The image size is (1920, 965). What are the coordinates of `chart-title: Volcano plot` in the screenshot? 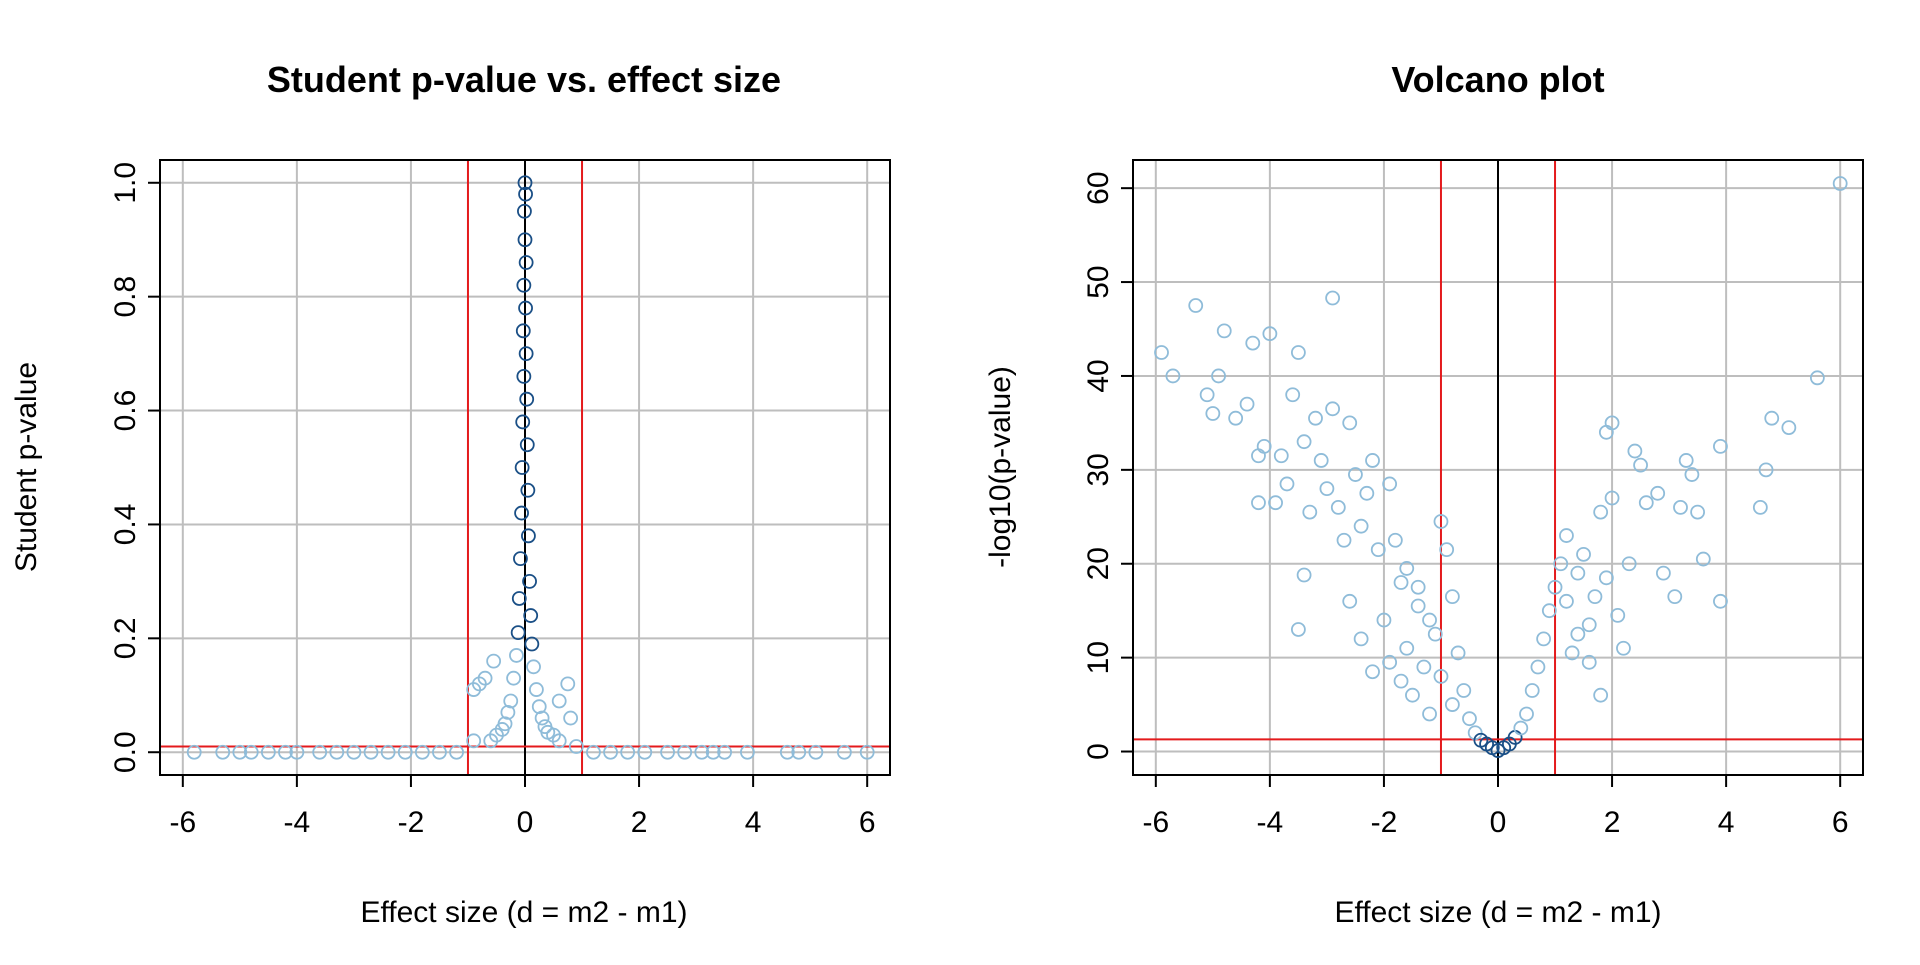 It's located at (1497, 79).